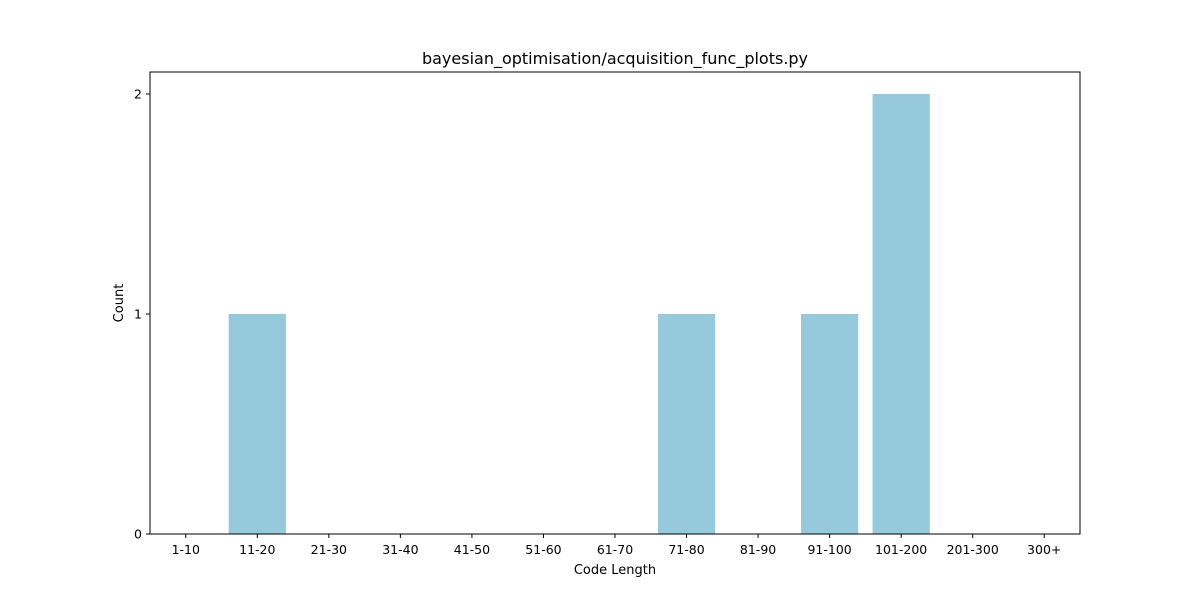 The image size is (1200, 600). Describe the element at coordinates (329, 549) in the screenshot. I see `x-tick-label: 21-30` at that location.